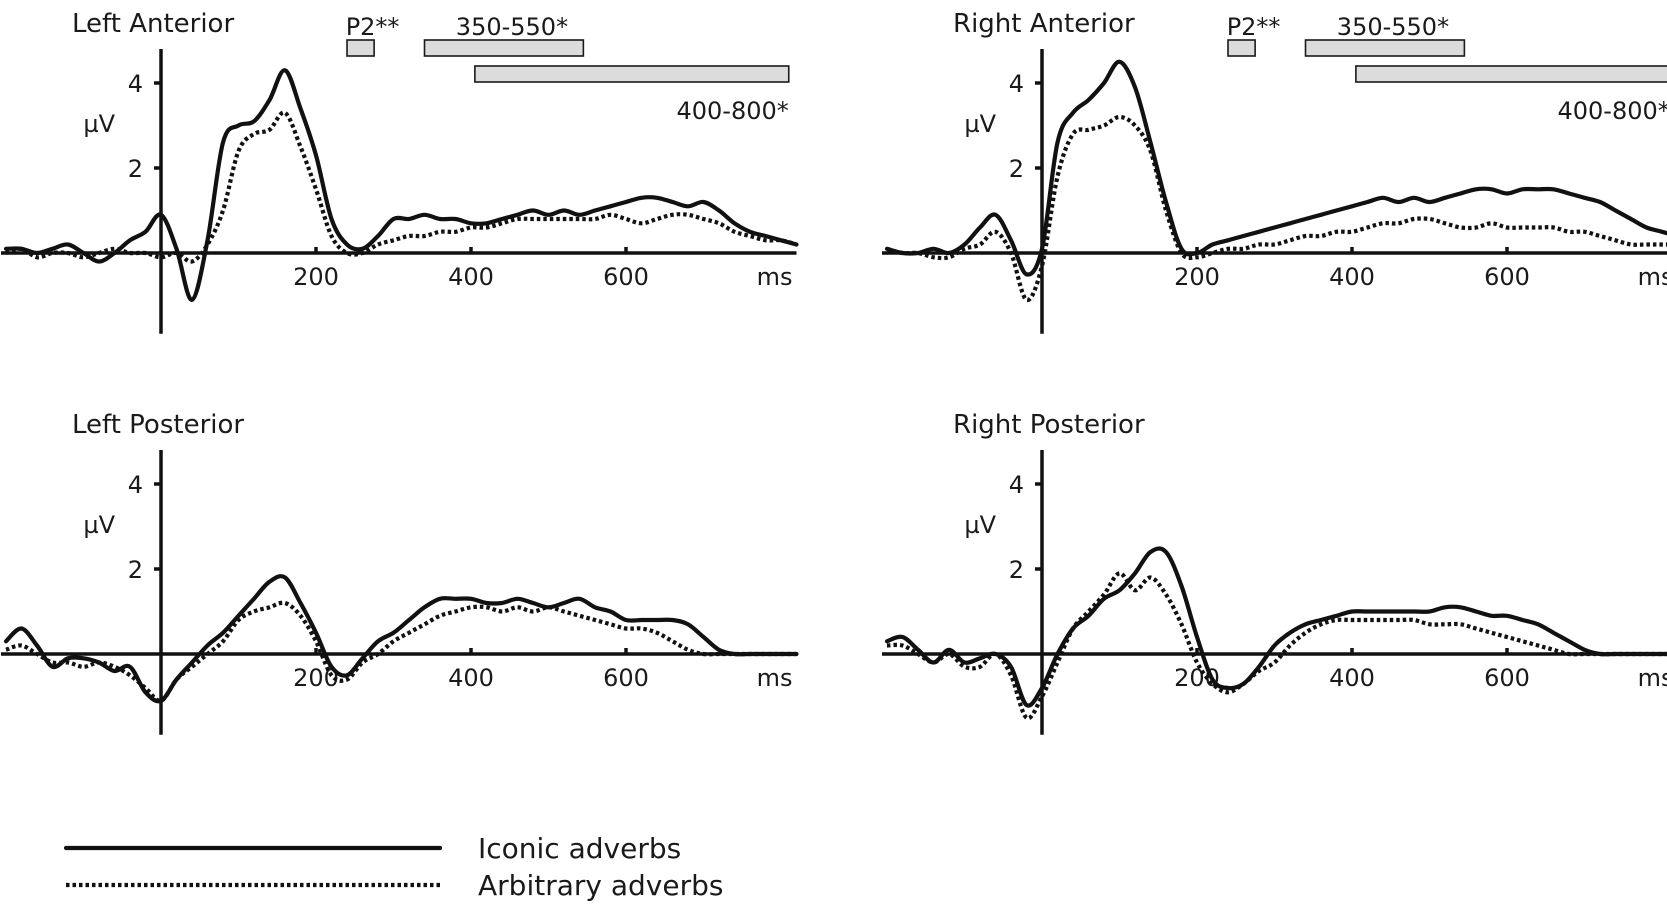  I want to click on legend-label-arbitrary: Arbitrary adverbs, so click(600, 885).